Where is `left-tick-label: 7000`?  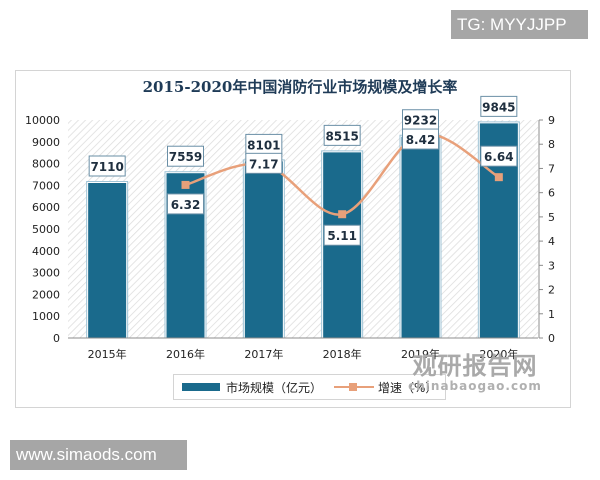
left-tick-label: 7000 is located at coordinates (46, 185).